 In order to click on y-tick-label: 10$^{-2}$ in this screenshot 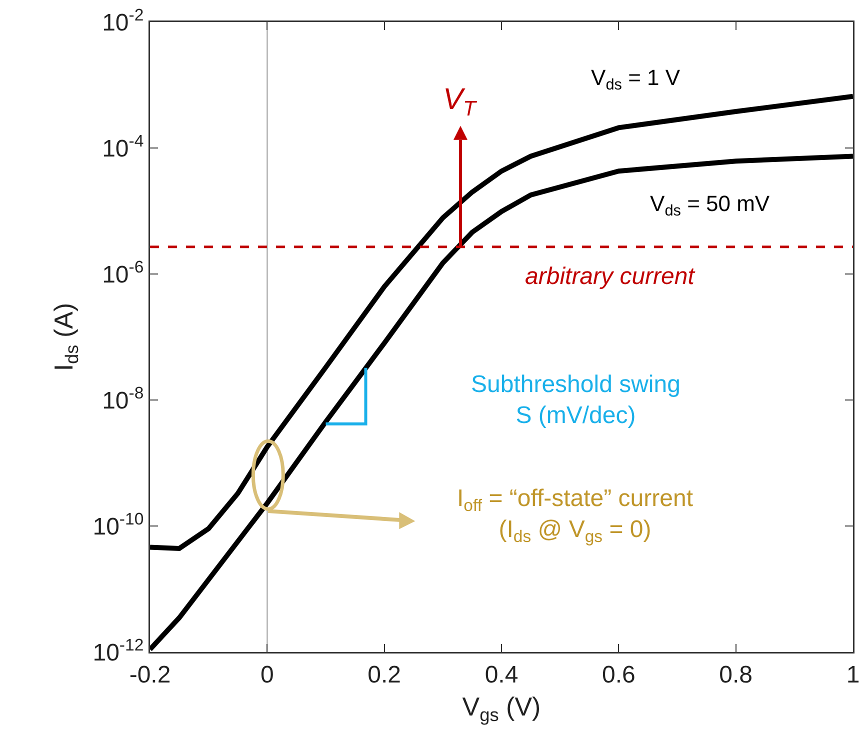, I will do `click(123, 20)`.